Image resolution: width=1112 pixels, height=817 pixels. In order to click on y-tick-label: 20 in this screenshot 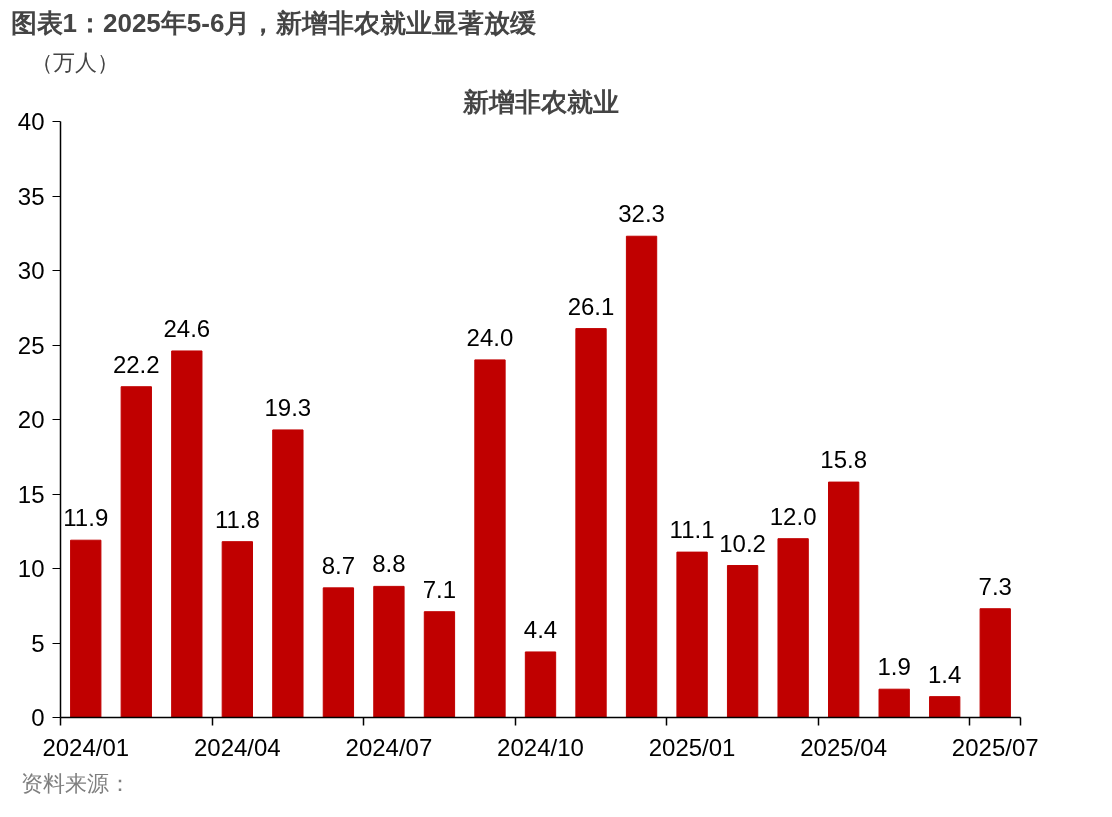, I will do `click(31, 419)`.